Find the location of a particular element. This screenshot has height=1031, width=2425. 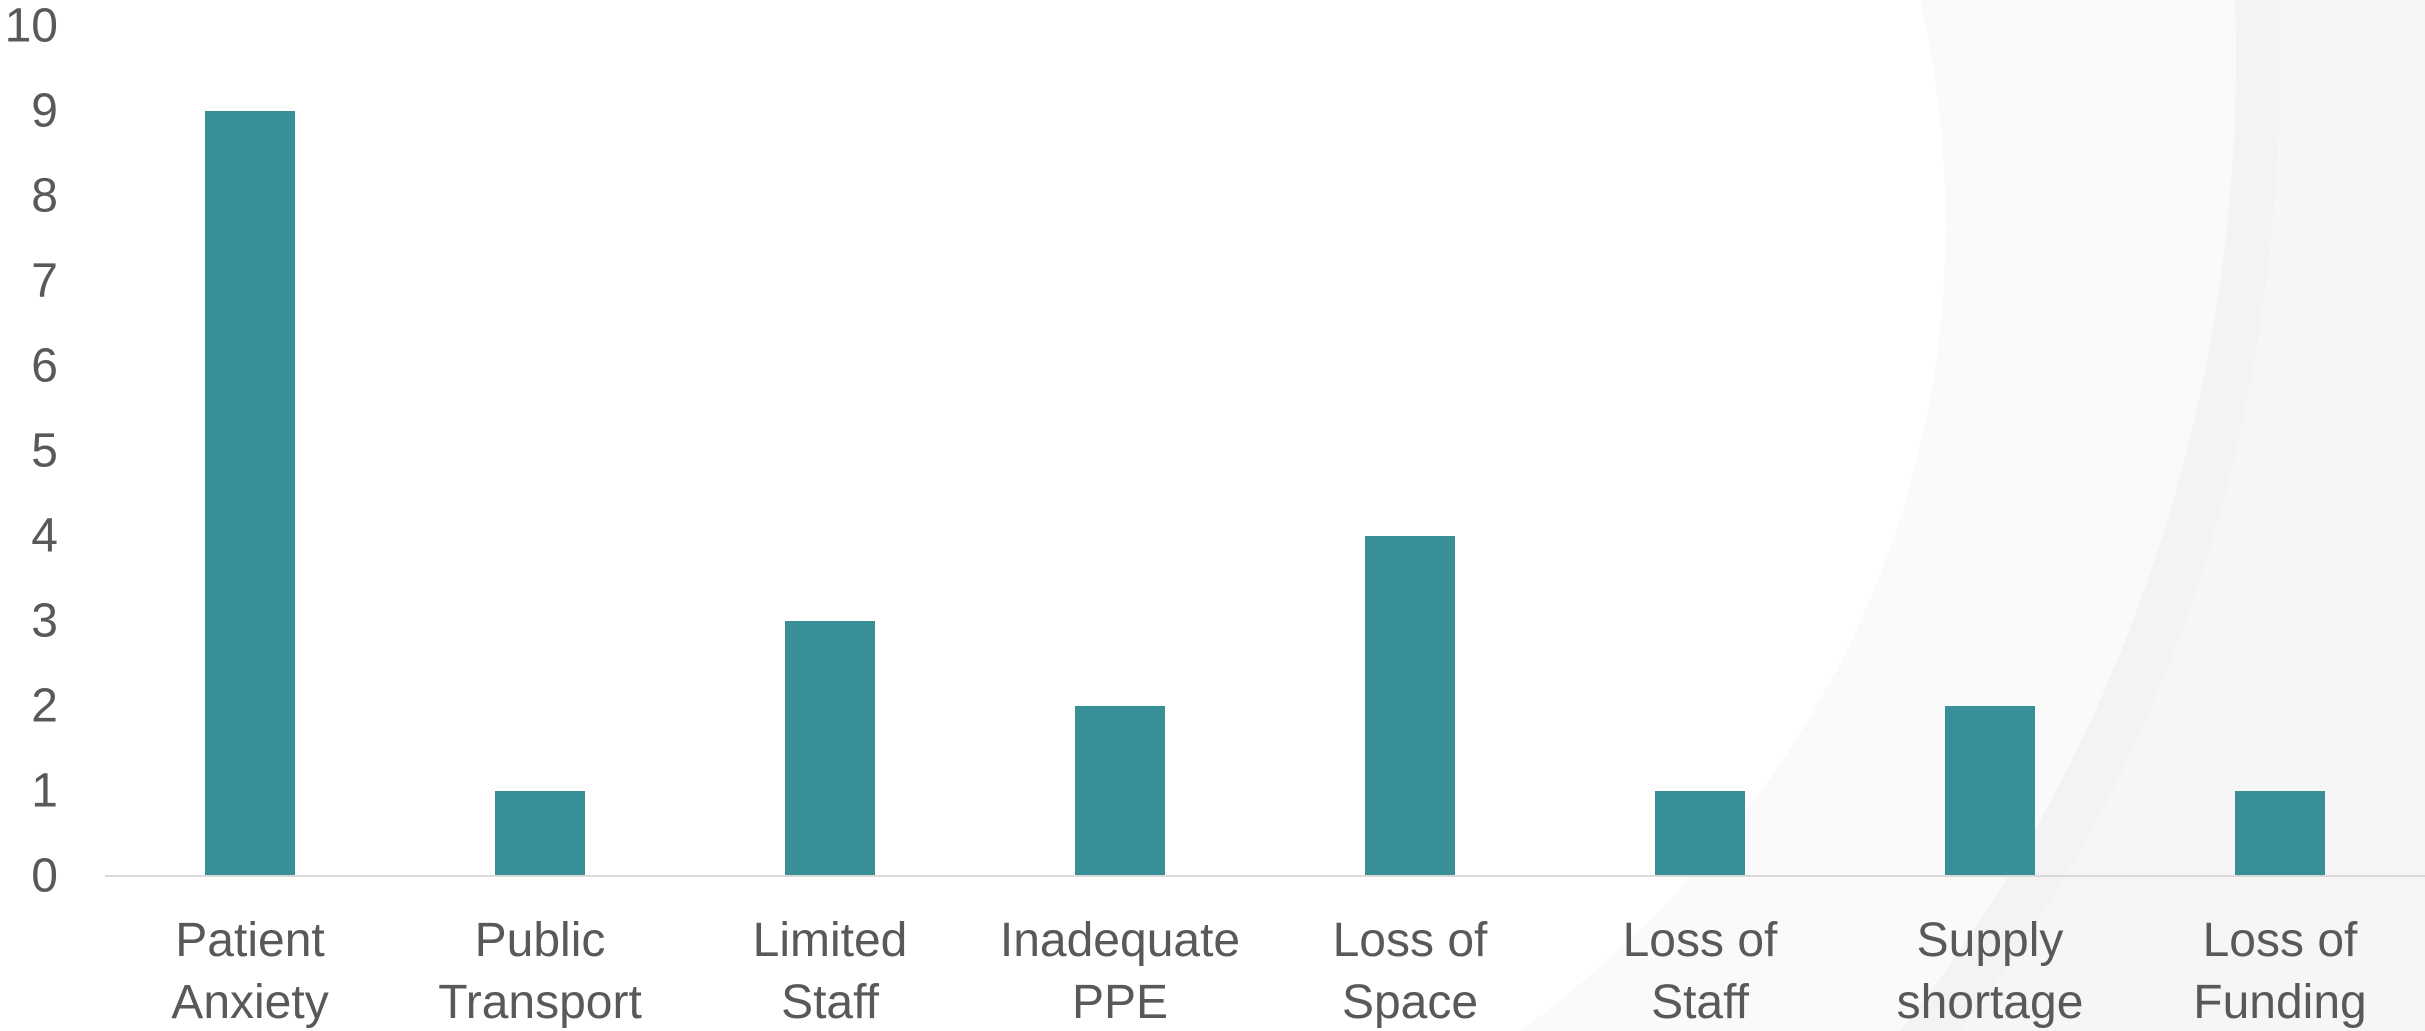

y-axis-tick-labels: 0 1 2 3 4 5 6 7 8 9 10 is located at coordinates (31, 451).